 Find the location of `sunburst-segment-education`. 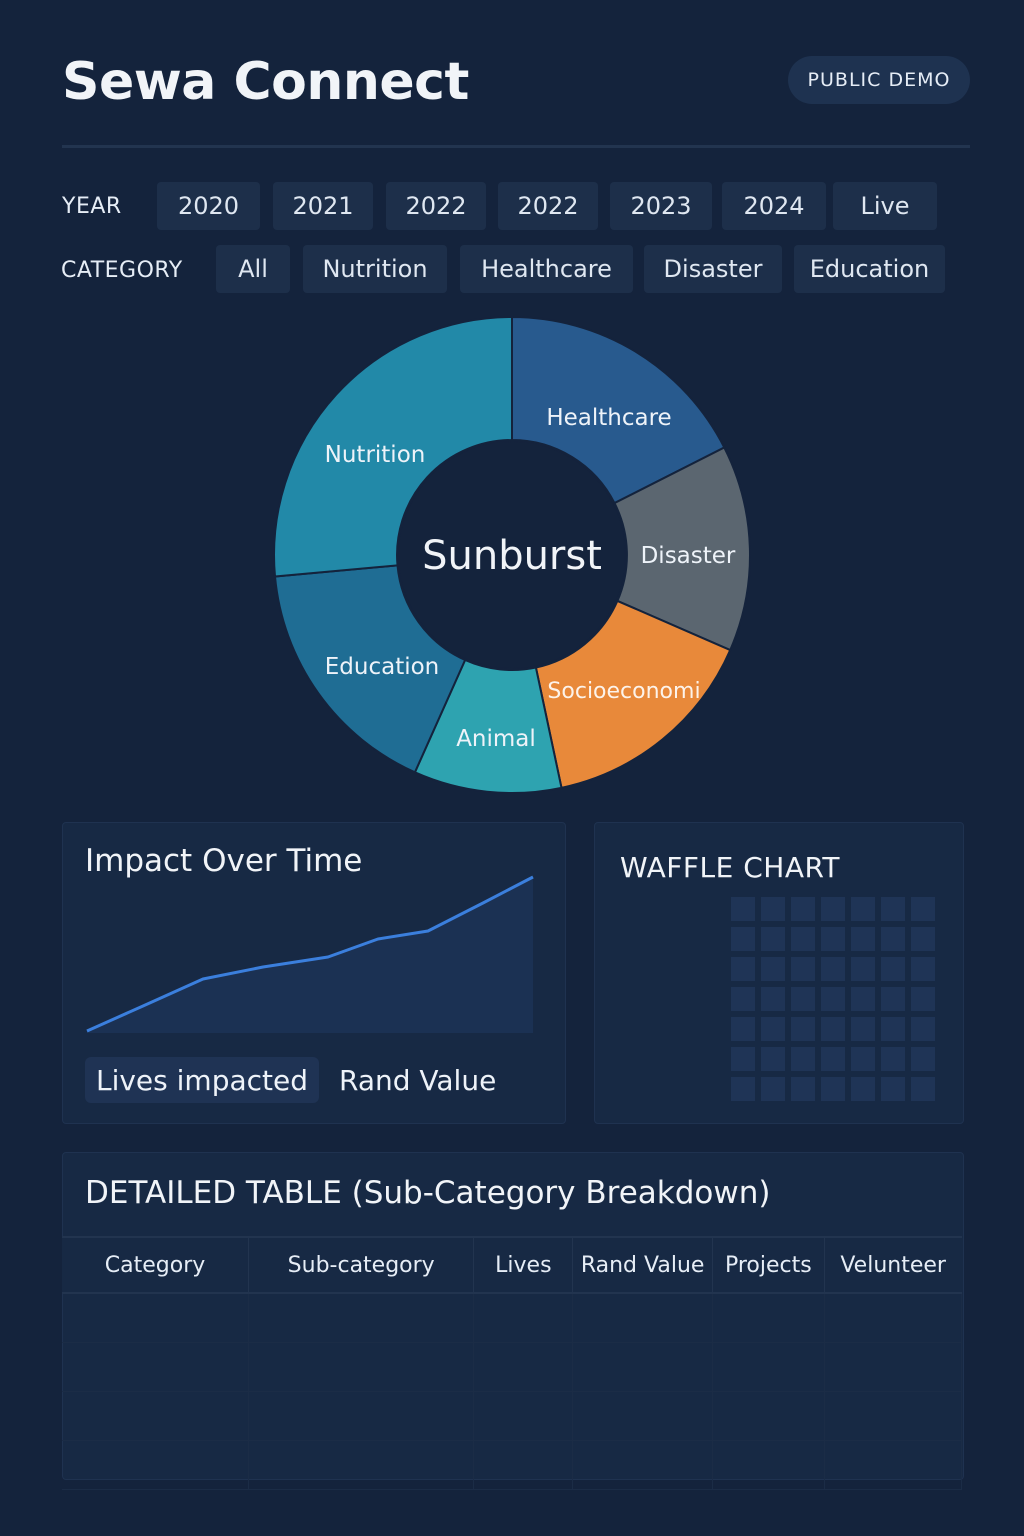

sunburst-segment-education is located at coordinates (370, 669).